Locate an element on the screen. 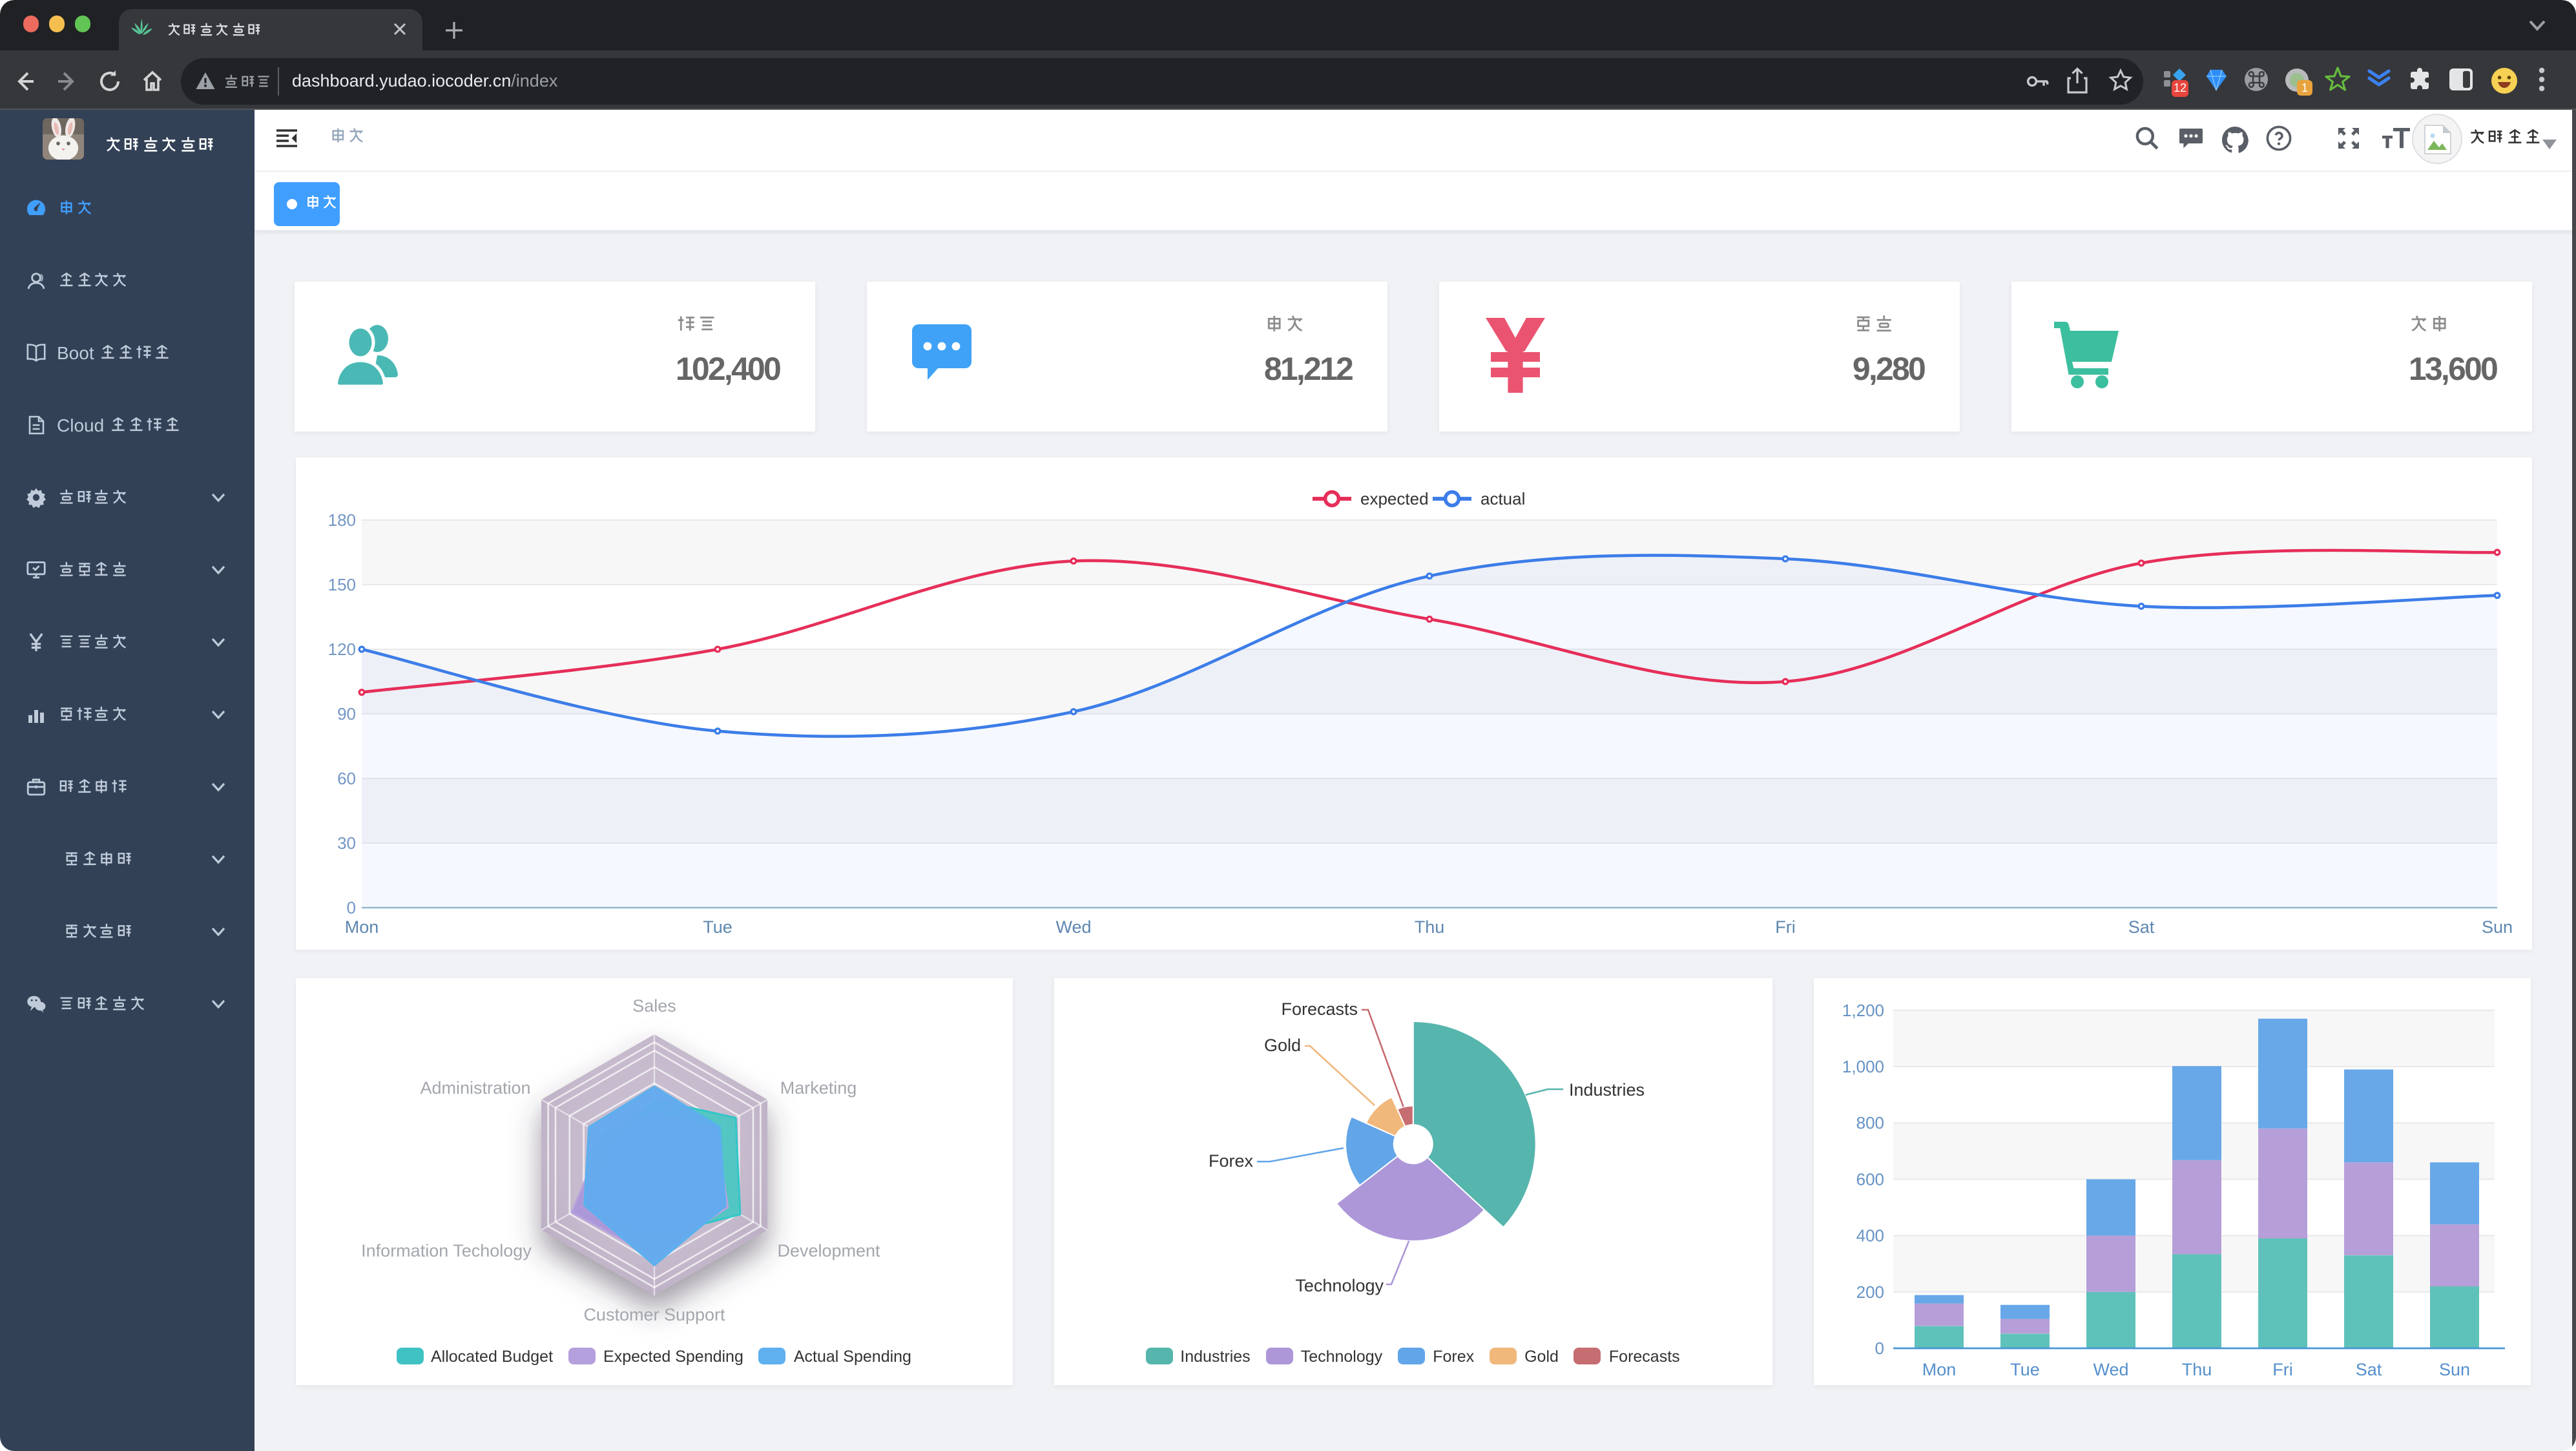 This screenshot has height=1451, width=2576. svg-text: 600 is located at coordinates (1870, 1178).